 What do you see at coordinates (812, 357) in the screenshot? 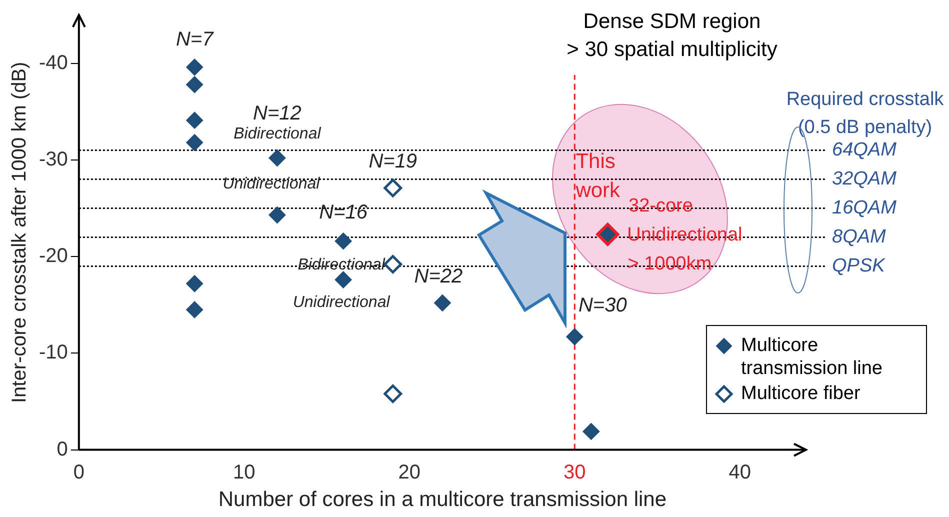
I see `legend-label: Multicore transmission line` at bounding box center [812, 357].